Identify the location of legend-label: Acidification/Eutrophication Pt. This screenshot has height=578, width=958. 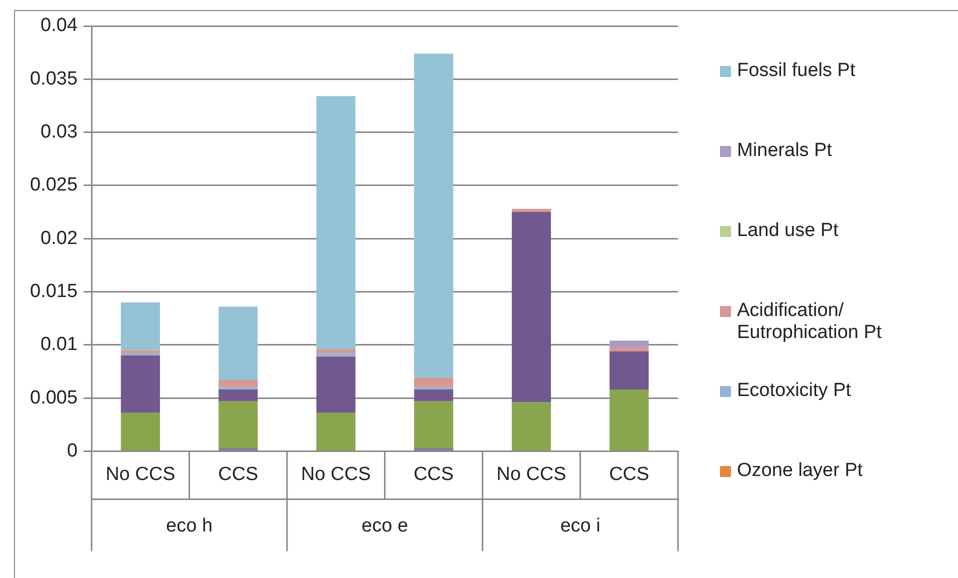
(810, 322).